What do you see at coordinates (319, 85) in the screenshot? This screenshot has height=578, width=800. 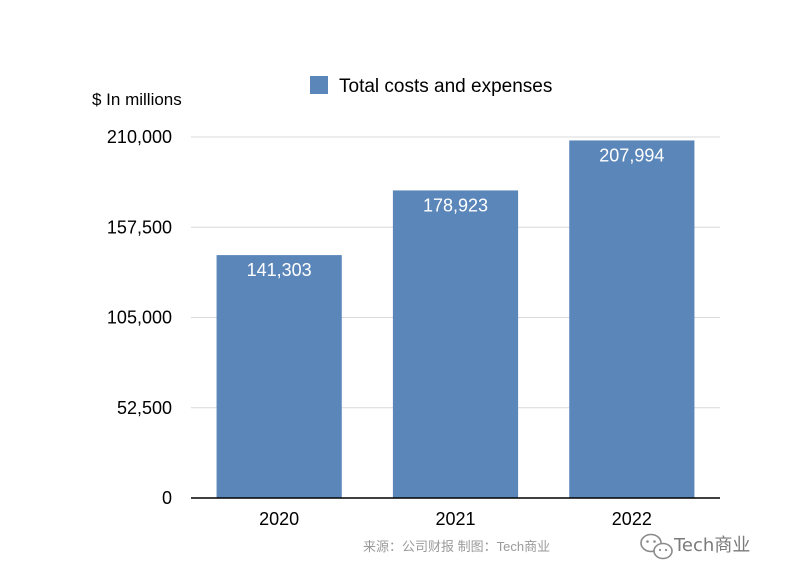 I see `legend-swatch` at bounding box center [319, 85].